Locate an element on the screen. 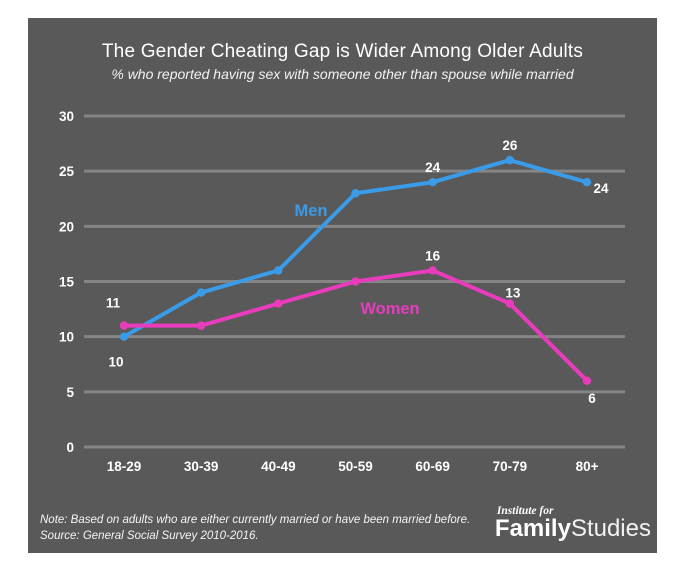 The image size is (674, 570). y-axis-tick-30: 30 is located at coordinates (66, 116).